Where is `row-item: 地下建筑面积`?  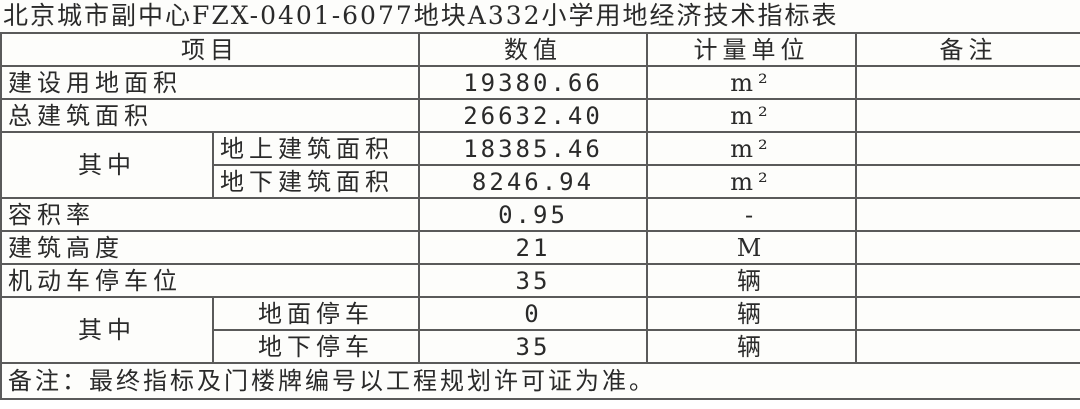
row-item: 地下建筑面积 is located at coordinates (316, 181).